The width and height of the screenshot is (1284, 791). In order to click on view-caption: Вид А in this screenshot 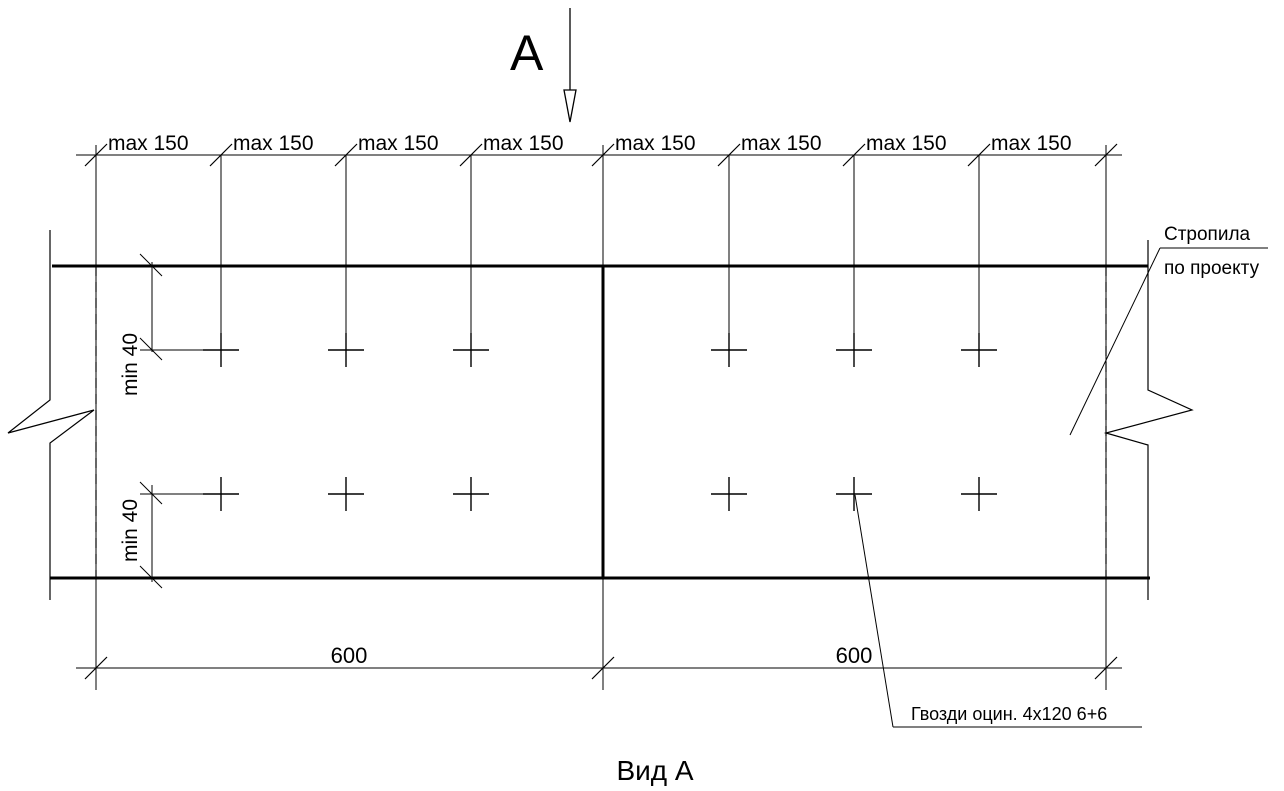, I will do `click(654, 770)`.